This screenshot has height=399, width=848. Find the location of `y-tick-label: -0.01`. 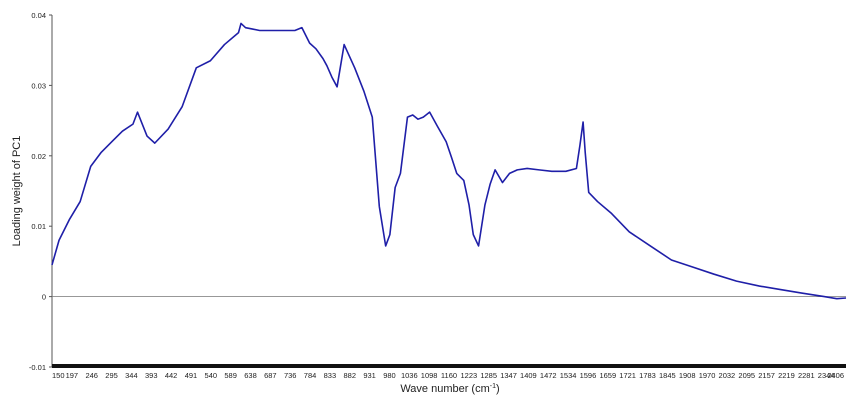

y-tick-label: -0.01 is located at coordinates (37, 367).